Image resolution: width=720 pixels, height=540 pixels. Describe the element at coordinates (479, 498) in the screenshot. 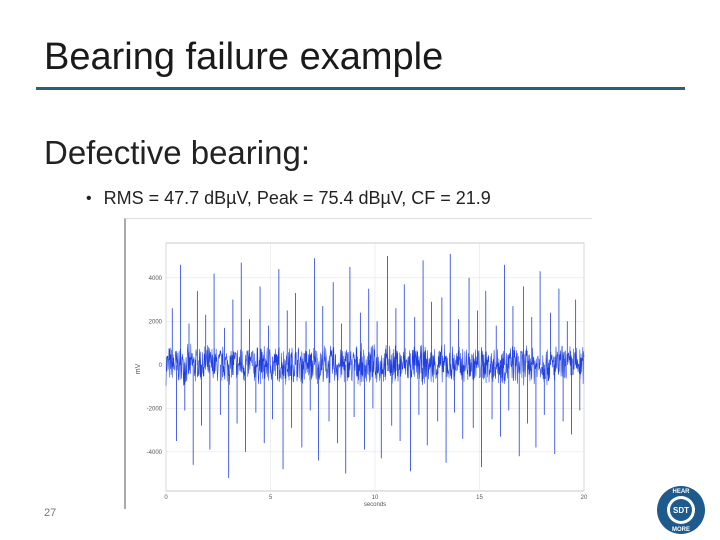

I see `x-tick-label: 15` at that location.